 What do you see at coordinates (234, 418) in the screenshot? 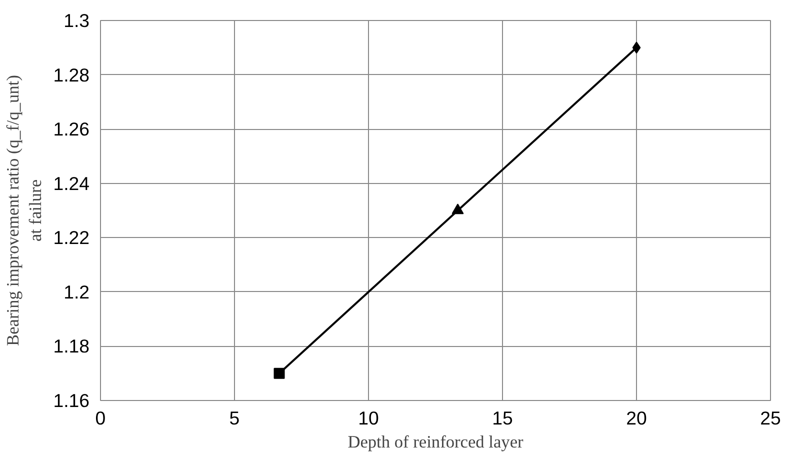
I see `x-tick-label: 5` at bounding box center [234, 418].